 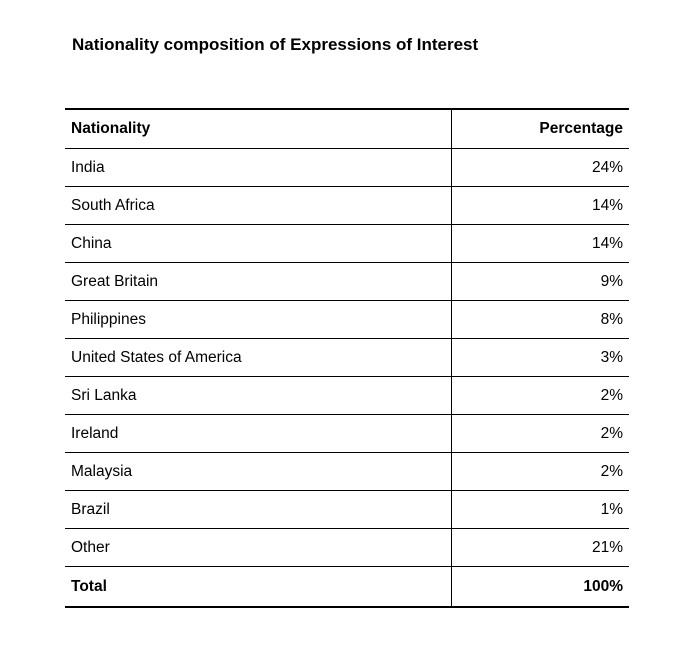 I want to click on table-row: Brazil 1%, so click(x=347, y=509).